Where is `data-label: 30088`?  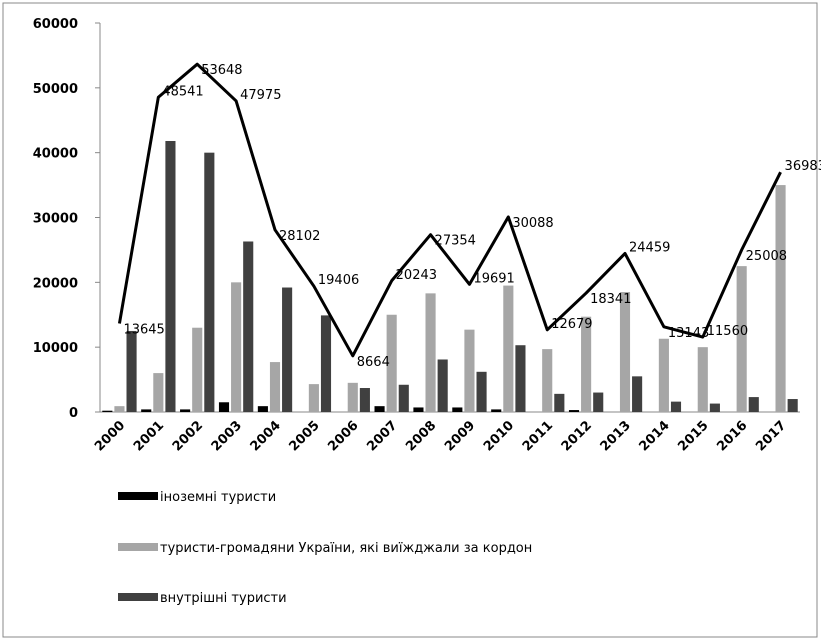 data-label: 30088 is located at coordinates (532, 223).